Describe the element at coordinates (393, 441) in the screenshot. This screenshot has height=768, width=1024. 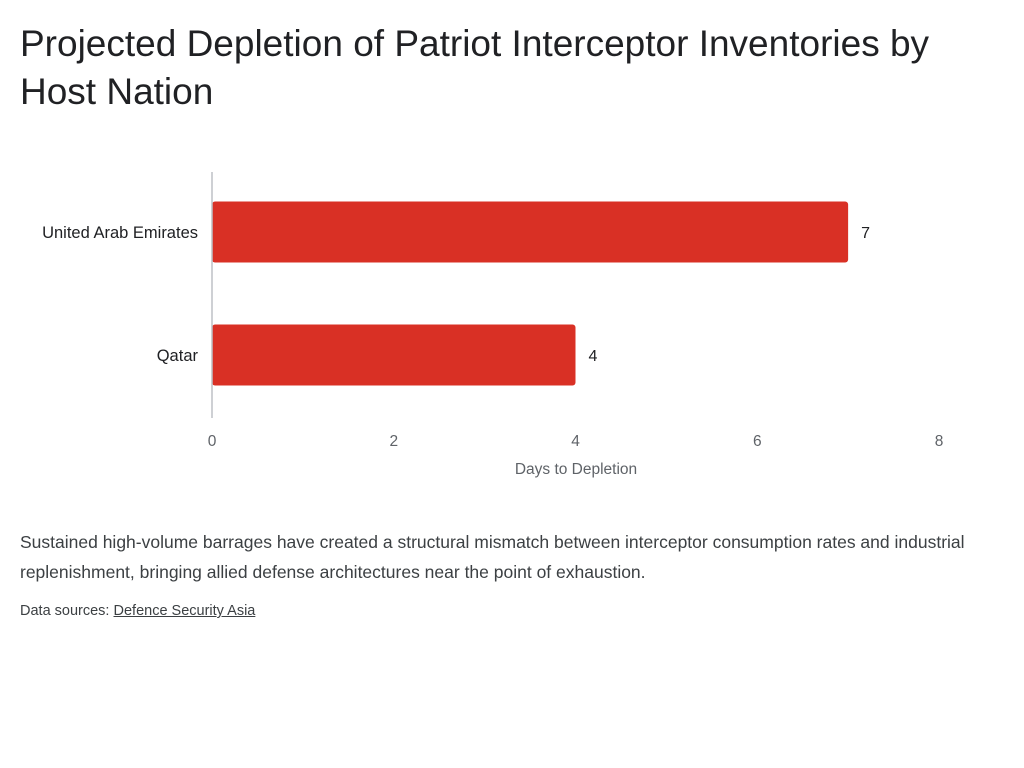
I see `x-tick-label-2: 2` at that location.